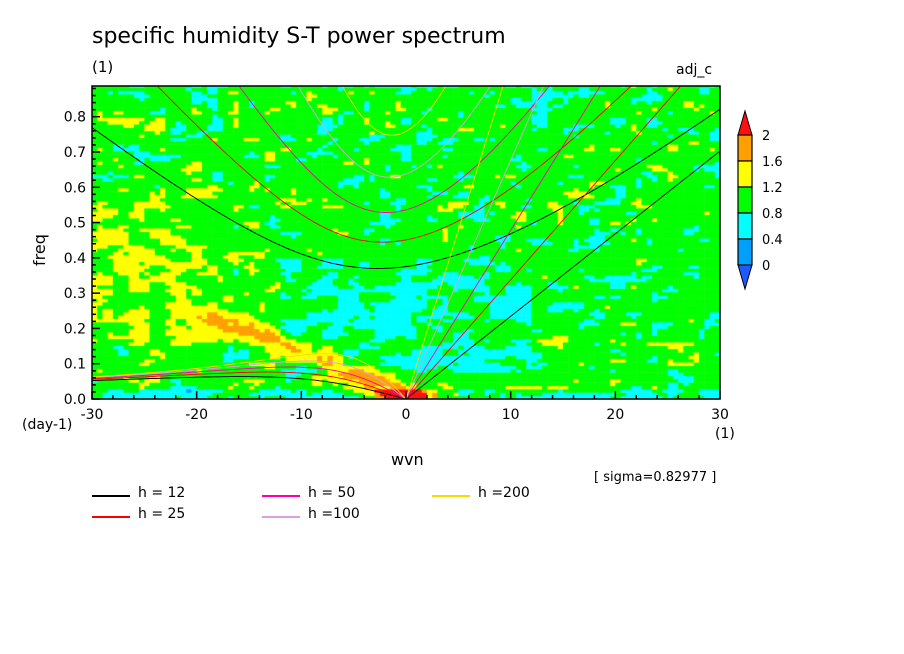 The width and height of the screenshot is (904, 654). What do you see at coordinates (196, 415) in the screenshot?
I see `x-tick-label: -20` at bounding box center [196, 415].